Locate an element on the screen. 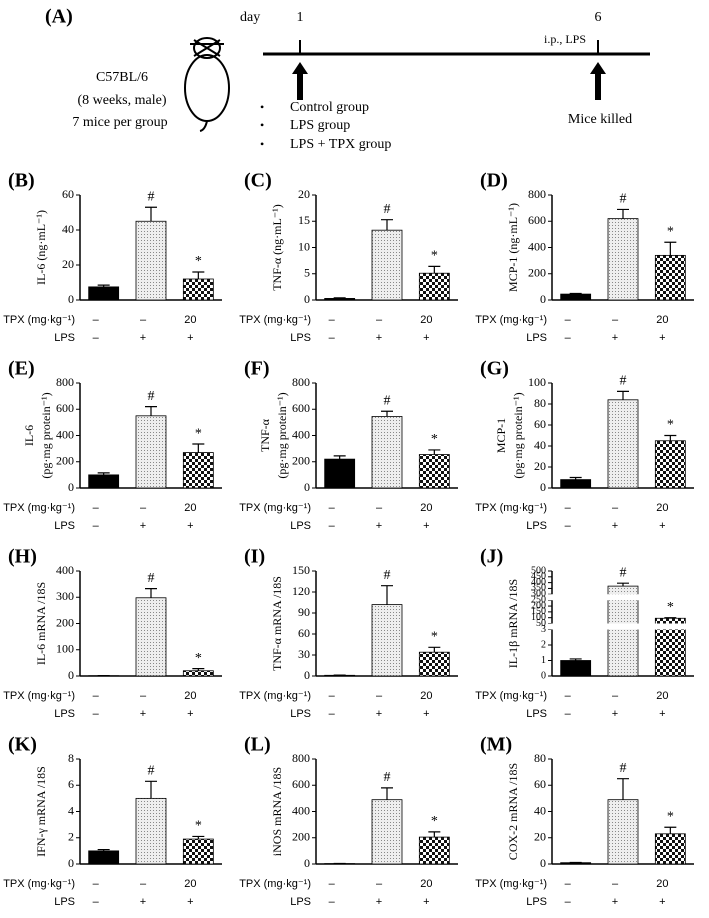 This screenshot has height=918, width=709. day-label: day is located at coordinates (250, 17).